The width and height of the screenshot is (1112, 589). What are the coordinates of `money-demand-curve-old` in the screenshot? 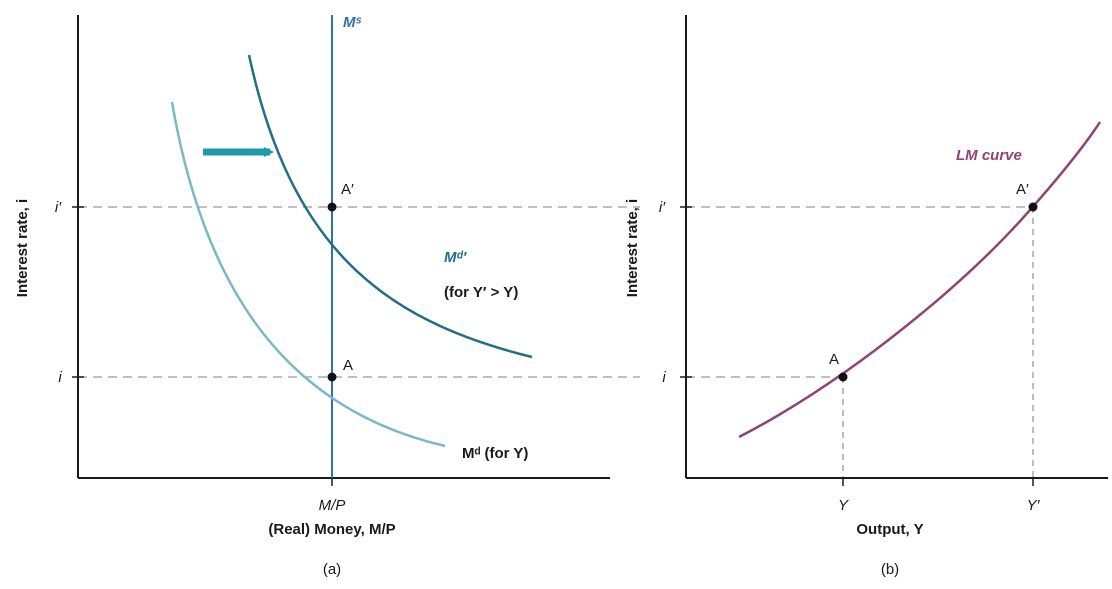 It's located at (308, 274).